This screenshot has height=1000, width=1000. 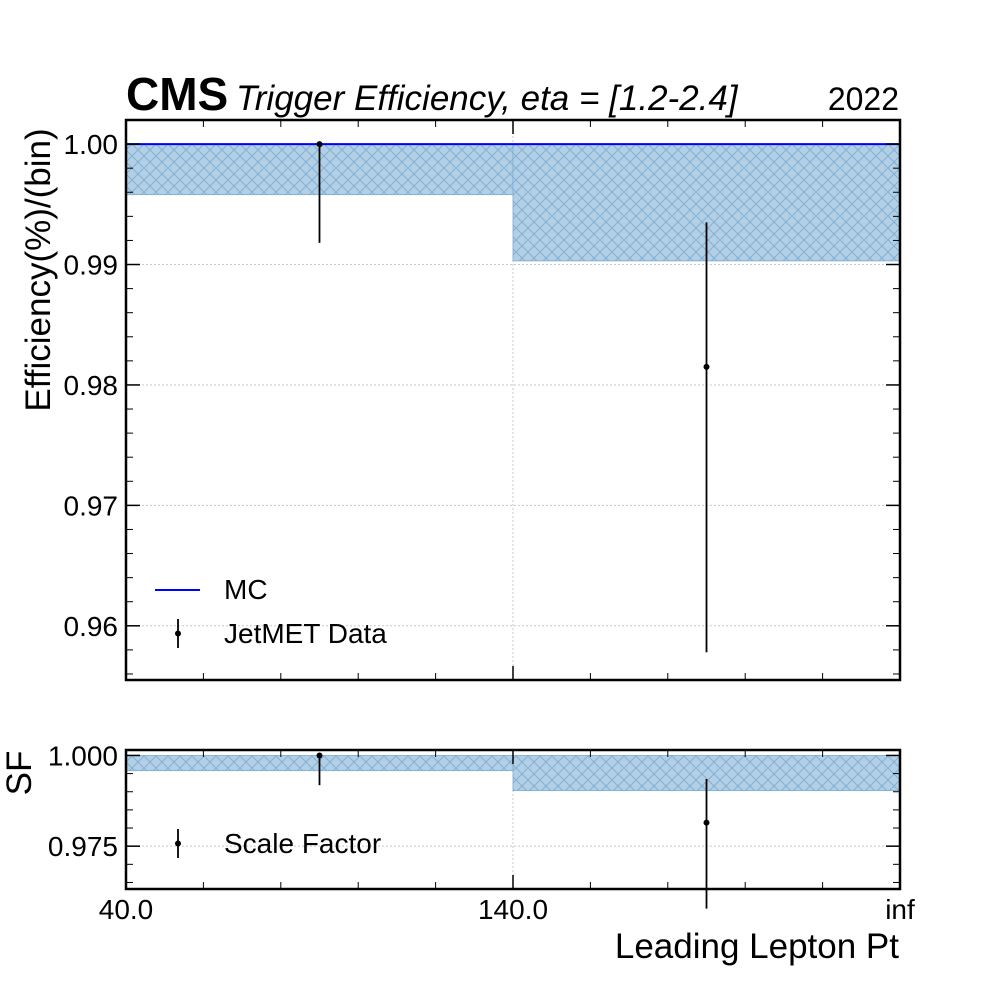 I want to click on sf-points, so click(x=513, y=830).